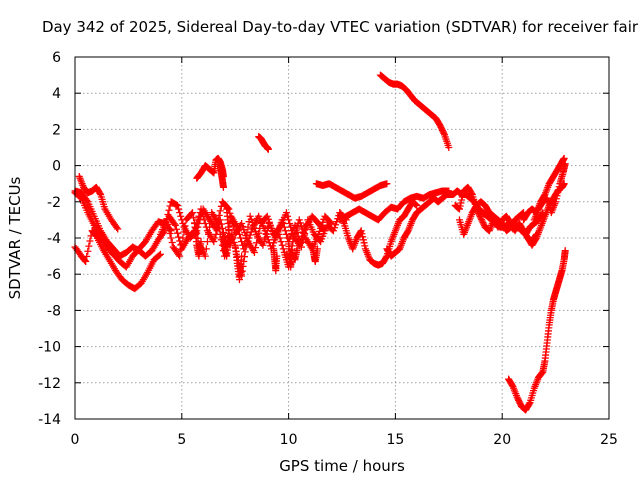  Describe the element at coordinates (263, 143) in the screenshot. I see `series-island-8.7h` at that location.